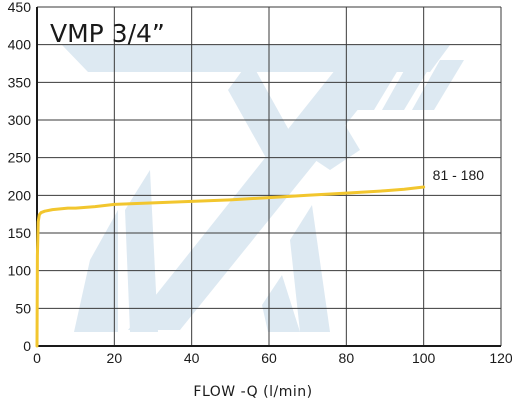 The image size is (512, 404). I want to click on series-labels: 81 - 180, so click(459, 175).